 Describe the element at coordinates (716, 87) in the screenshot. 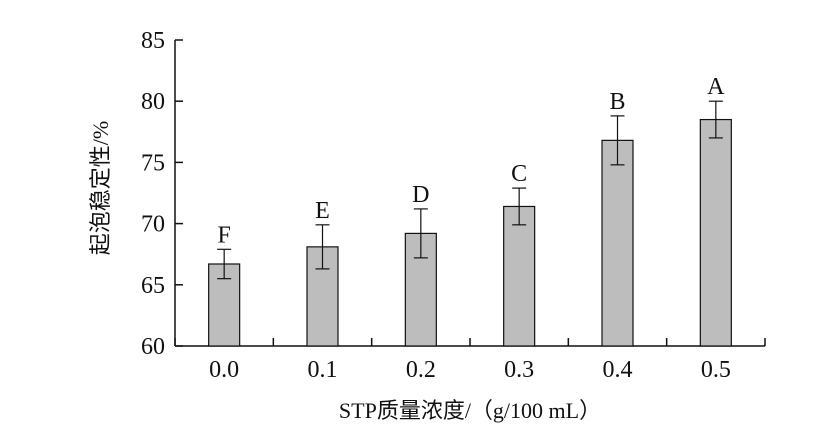

I see `significance-letter: A` at that location.